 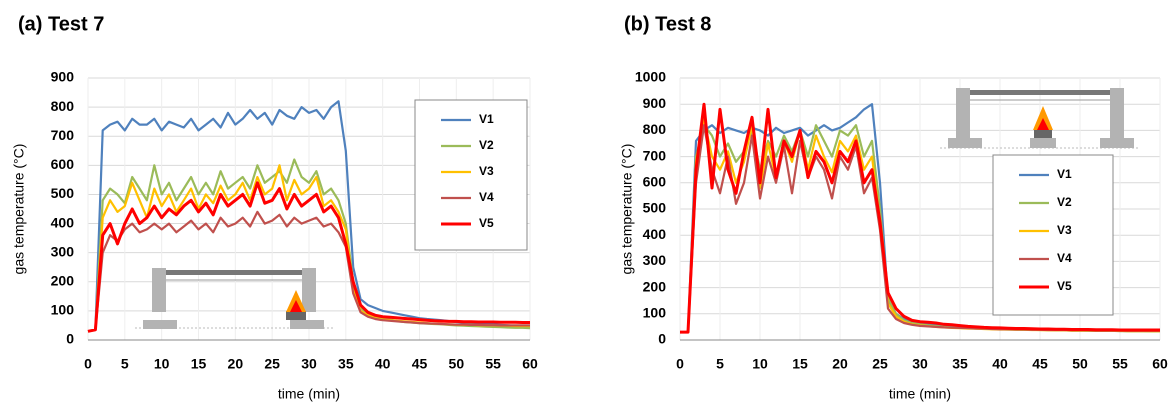 I want to click on chart-title: (a) Test 7, so click(x=61, y=24).